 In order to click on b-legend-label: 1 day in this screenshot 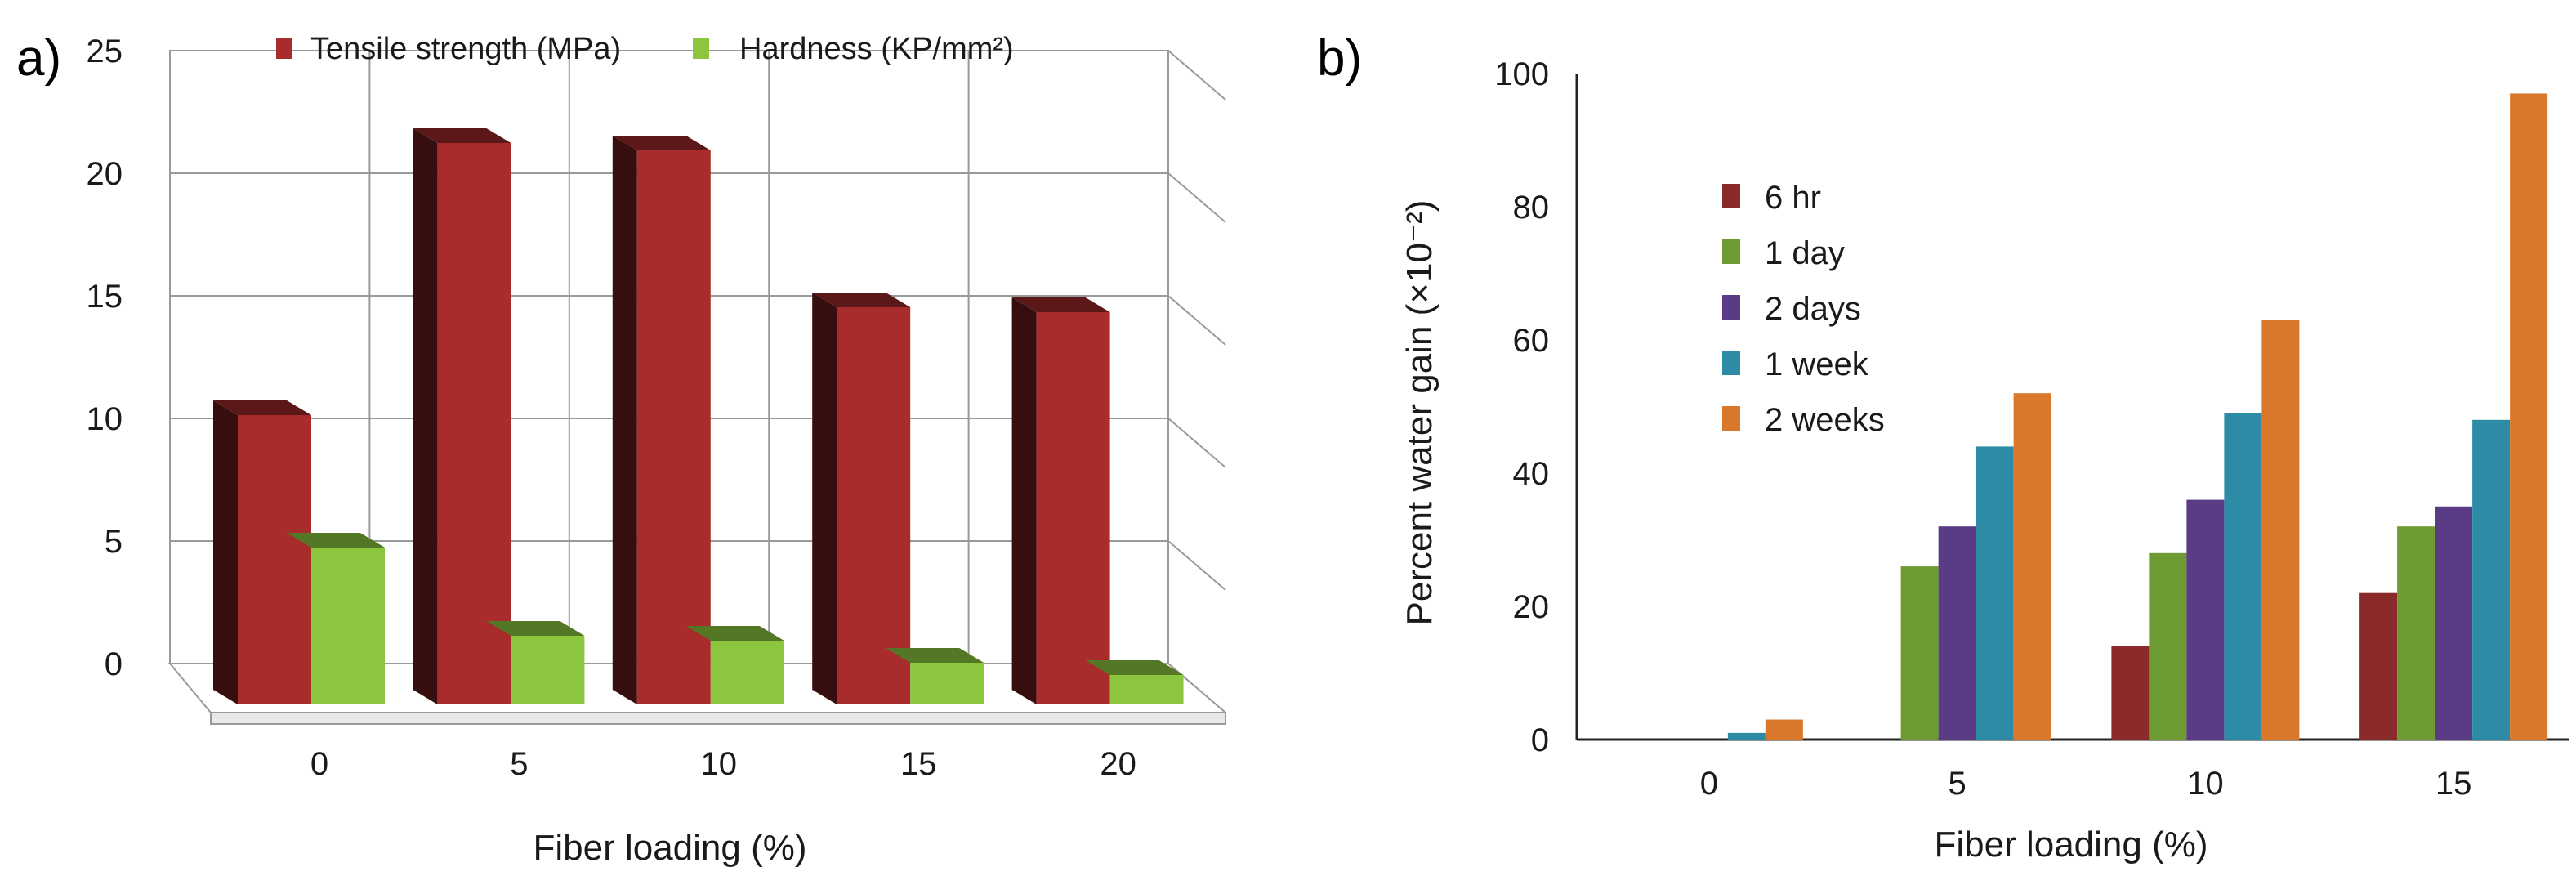, I will do `click(1805, 253)`.